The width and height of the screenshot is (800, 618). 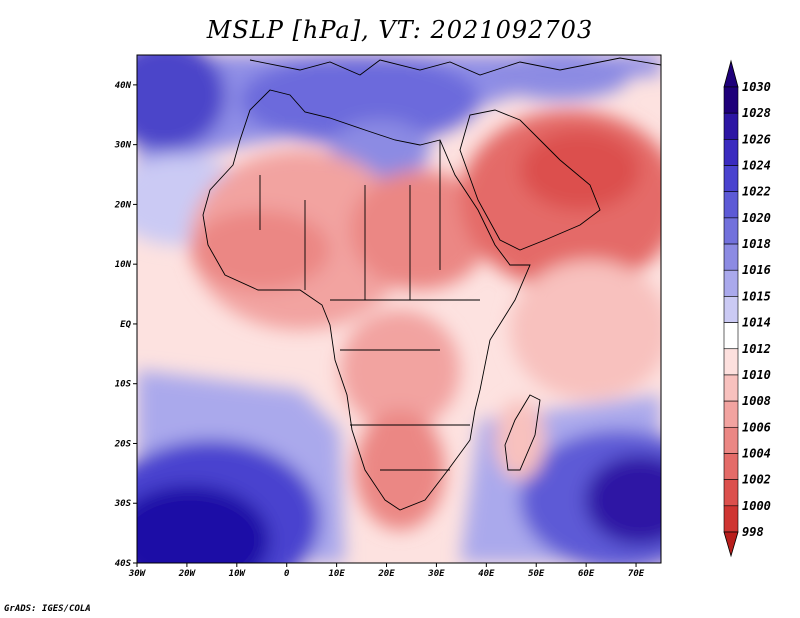 What do you see at coordinates (455, 66) in the screenshot?
I see `europe-coastline` at bounding box center [455, 66].